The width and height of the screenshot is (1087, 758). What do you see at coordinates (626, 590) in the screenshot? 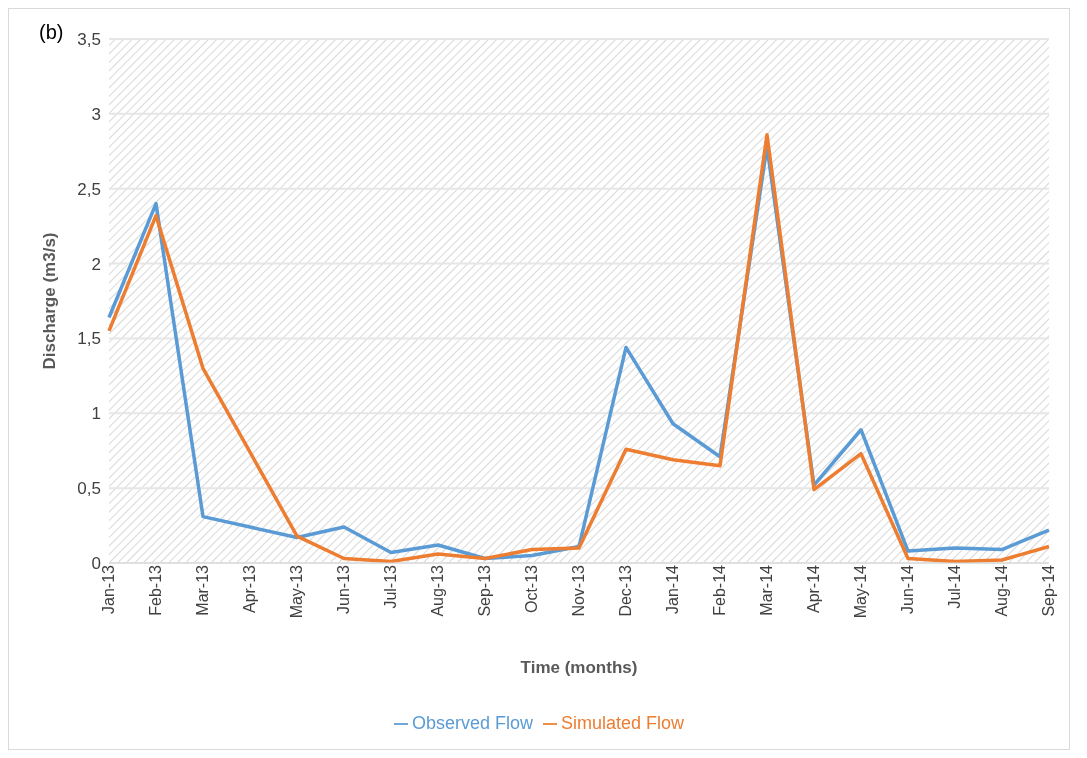
I see `x-tick-label: Dec-13` at bounding box center [626, 590].